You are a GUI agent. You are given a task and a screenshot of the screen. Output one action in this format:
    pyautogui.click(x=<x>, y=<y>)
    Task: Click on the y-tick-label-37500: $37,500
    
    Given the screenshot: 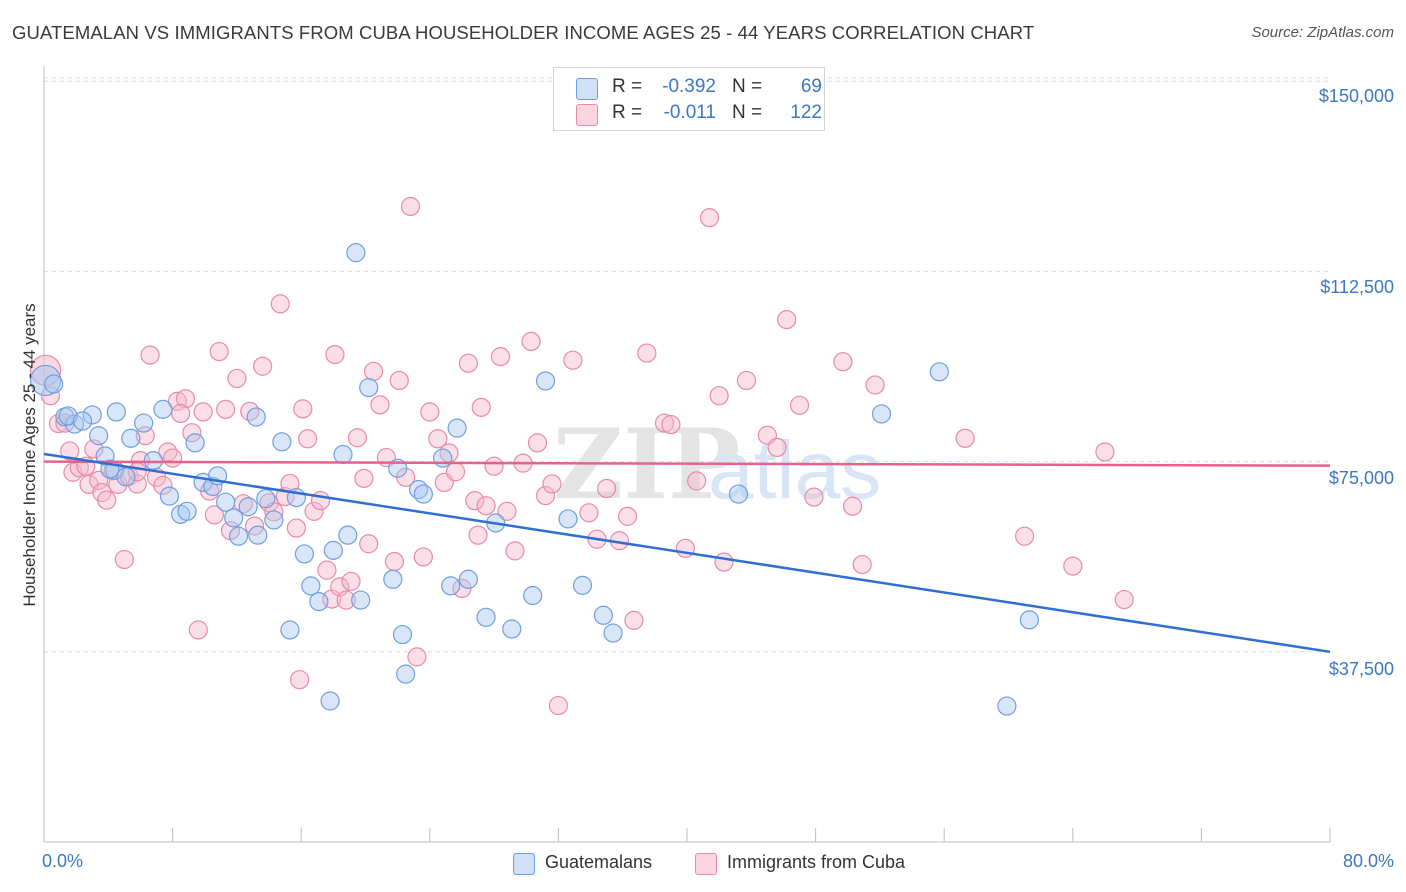 What is the action you would take?
    pyautogui.click(x=1361, y=669)
    